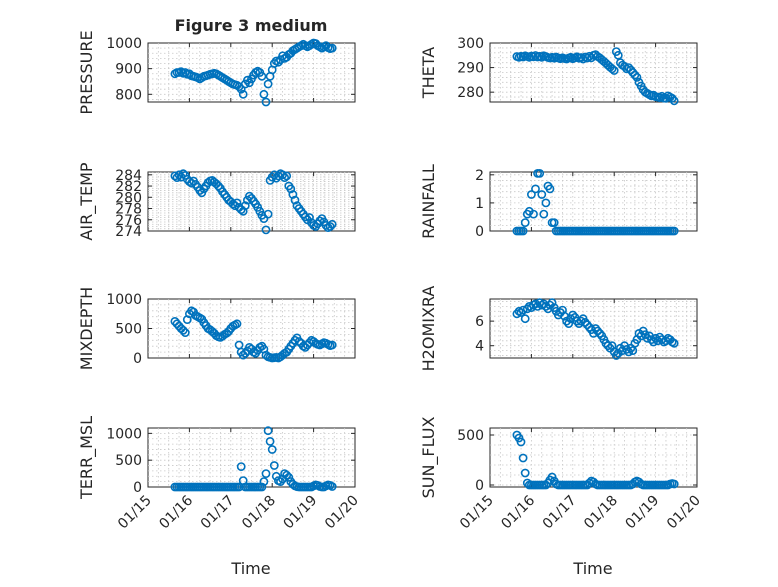 The height and width of the screenshot is (587, 778). What do you see at coordinates (176, 512) in the screenshot?
I see `x-tick-label: 01/16` at bounding box center [176, 512].